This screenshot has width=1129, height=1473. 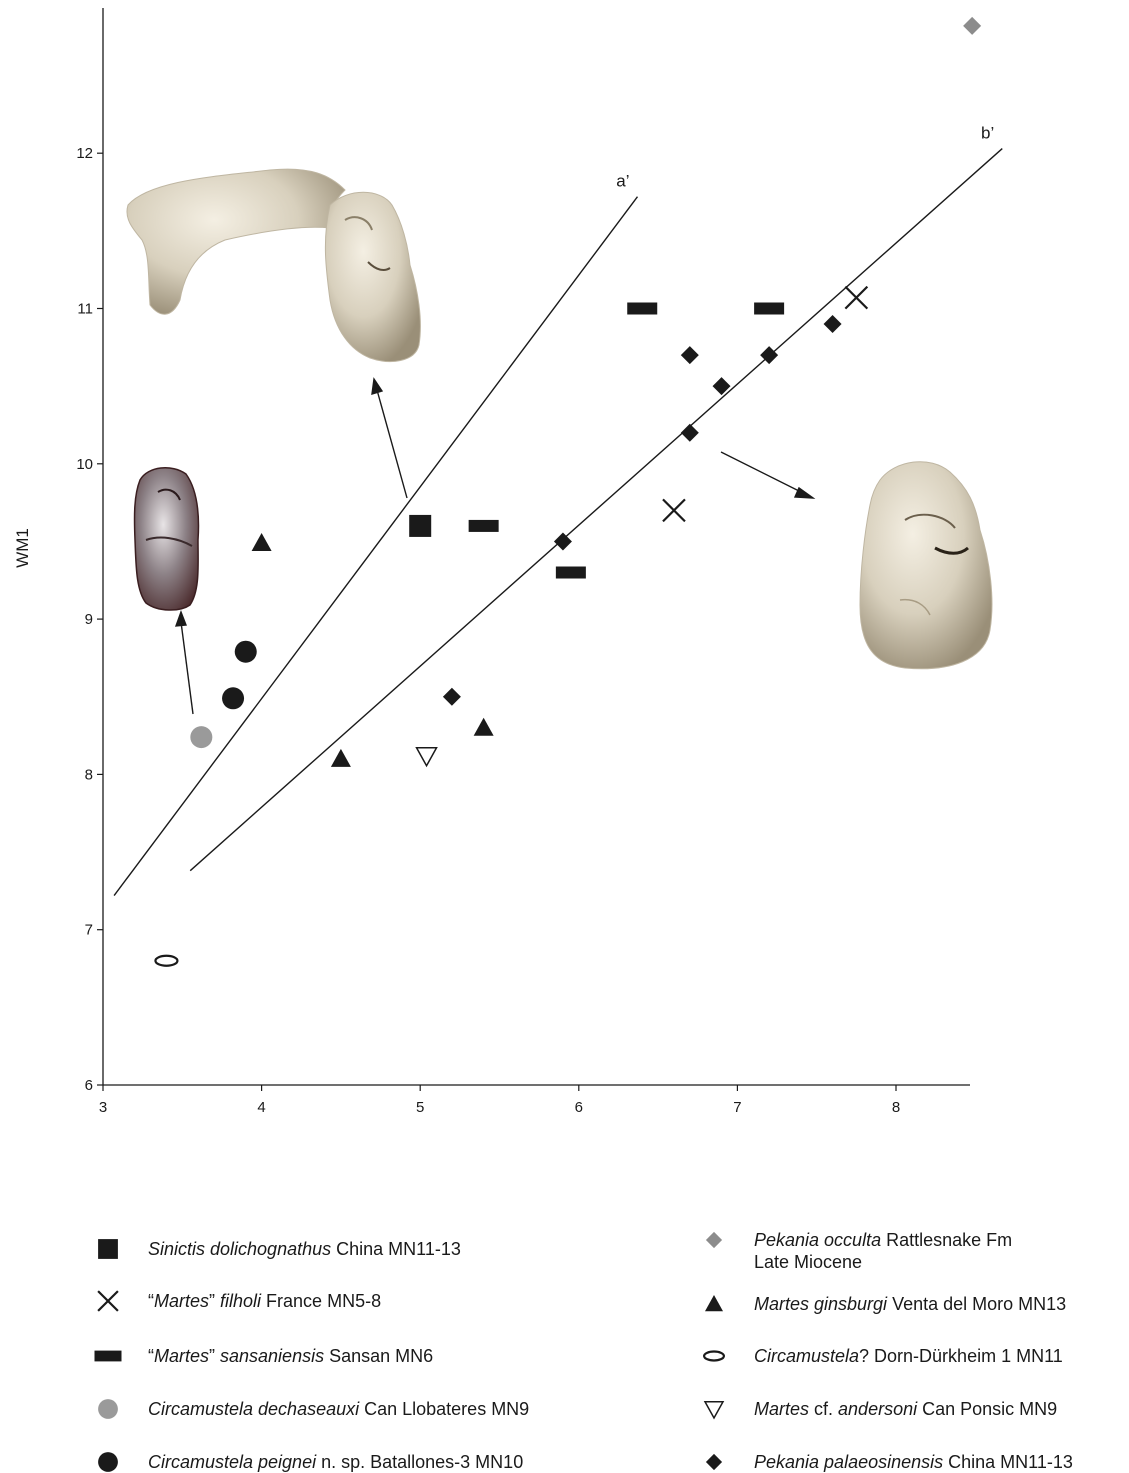 I want to click on legend-item: Martes cf. andersoni Can Ponsic MN9, so click(x=877, y=1409).